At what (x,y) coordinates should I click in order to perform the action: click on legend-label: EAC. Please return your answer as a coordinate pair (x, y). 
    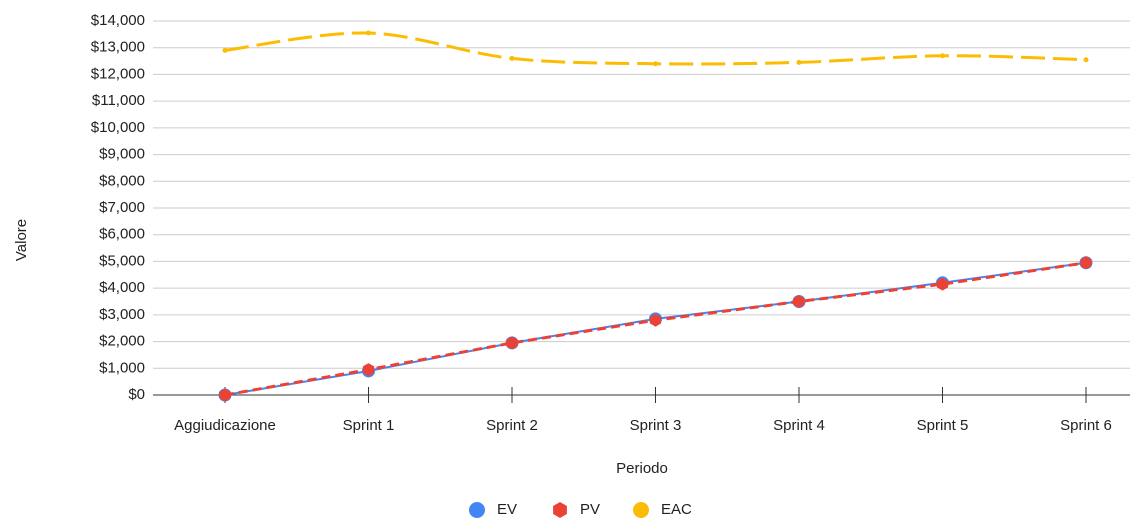
    Looking at the image, I should click on (676, 509).